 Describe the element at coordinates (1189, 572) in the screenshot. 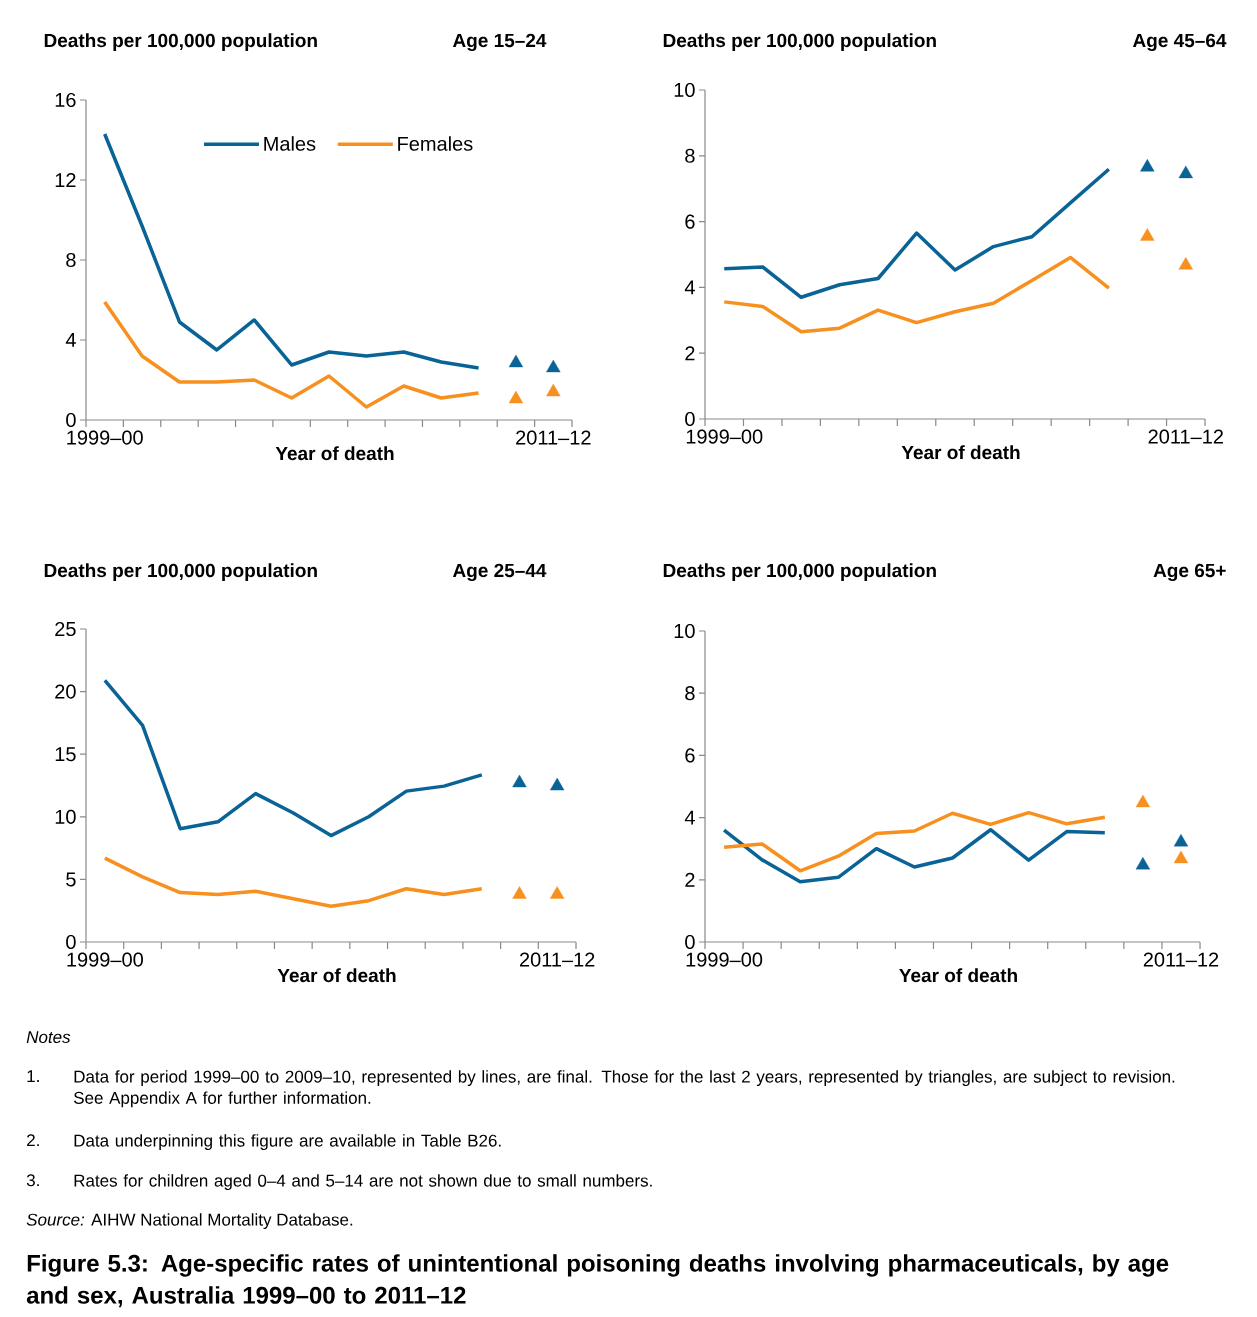

I see `chart-title: Age 65+` at that location.